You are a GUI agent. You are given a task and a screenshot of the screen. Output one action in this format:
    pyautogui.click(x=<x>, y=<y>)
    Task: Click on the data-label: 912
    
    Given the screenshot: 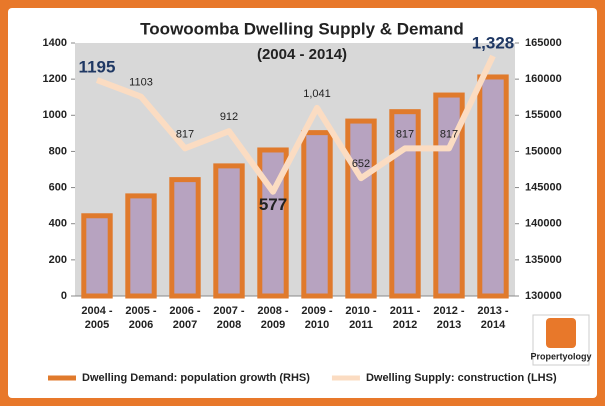 What is the action you would take?
    pyautogui.click(x=229, y=117)
    